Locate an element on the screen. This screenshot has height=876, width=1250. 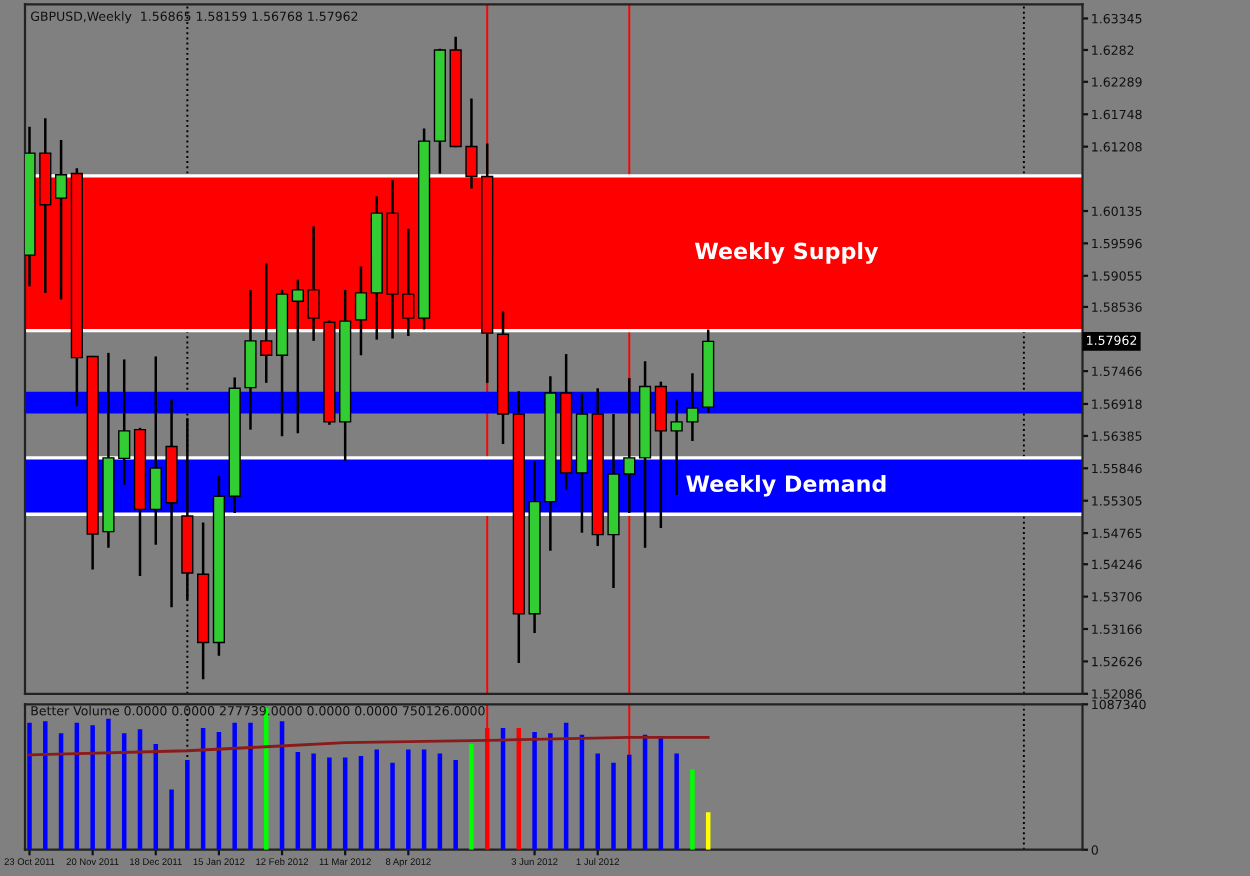
band-label: Weekly Supply is located at coordinates (786, 253).